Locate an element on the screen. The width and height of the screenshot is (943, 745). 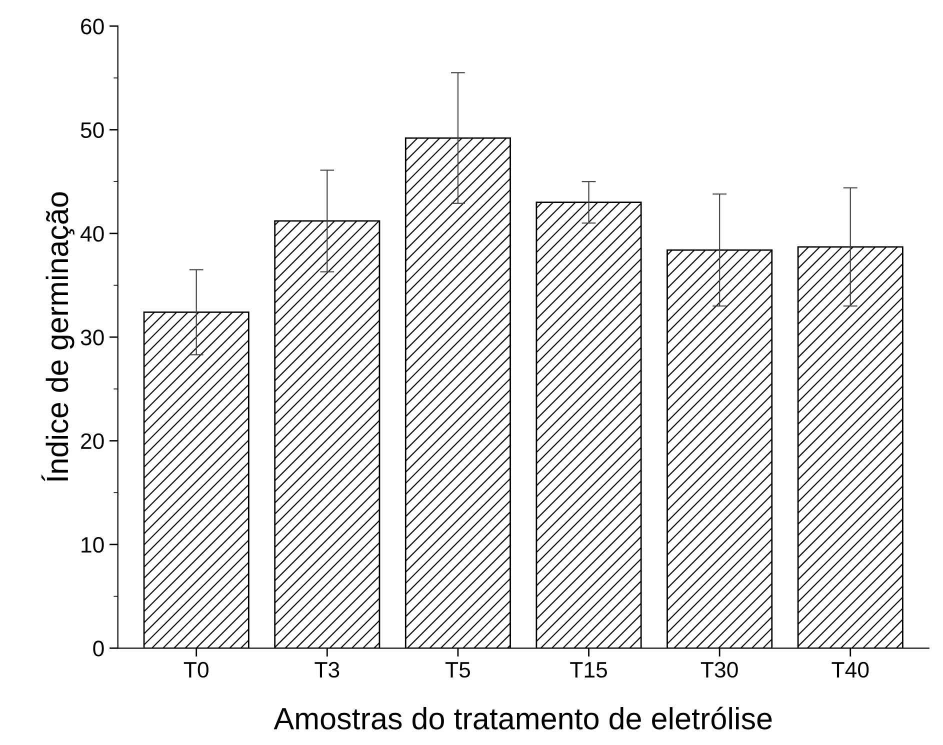
y-tick-label: 50 is located at coordinates (92, 130).